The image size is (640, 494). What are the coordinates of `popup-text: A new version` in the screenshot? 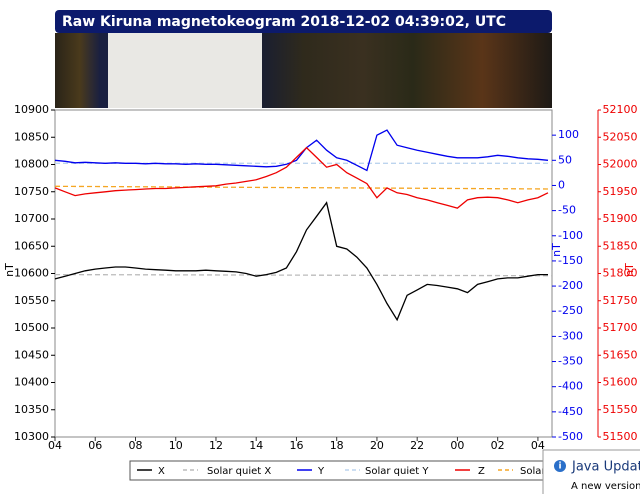 It's located at (605, 486).